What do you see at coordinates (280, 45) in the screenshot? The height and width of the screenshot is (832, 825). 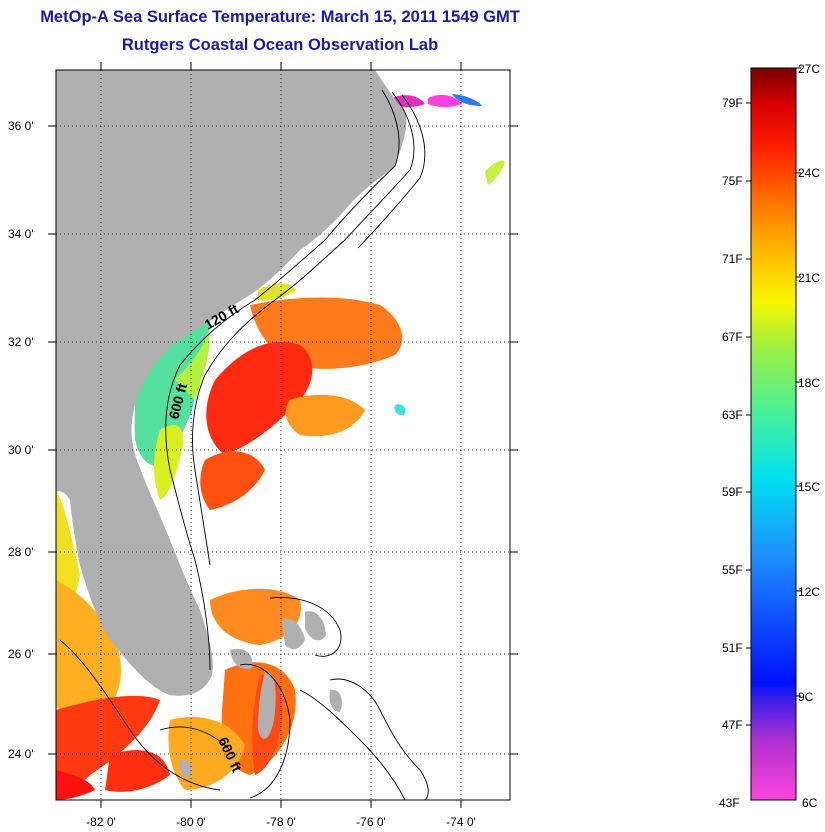 I see `map-subtitle: Rutgers Coastal Ocean Observation Lab` at bounding box center [280, 45].